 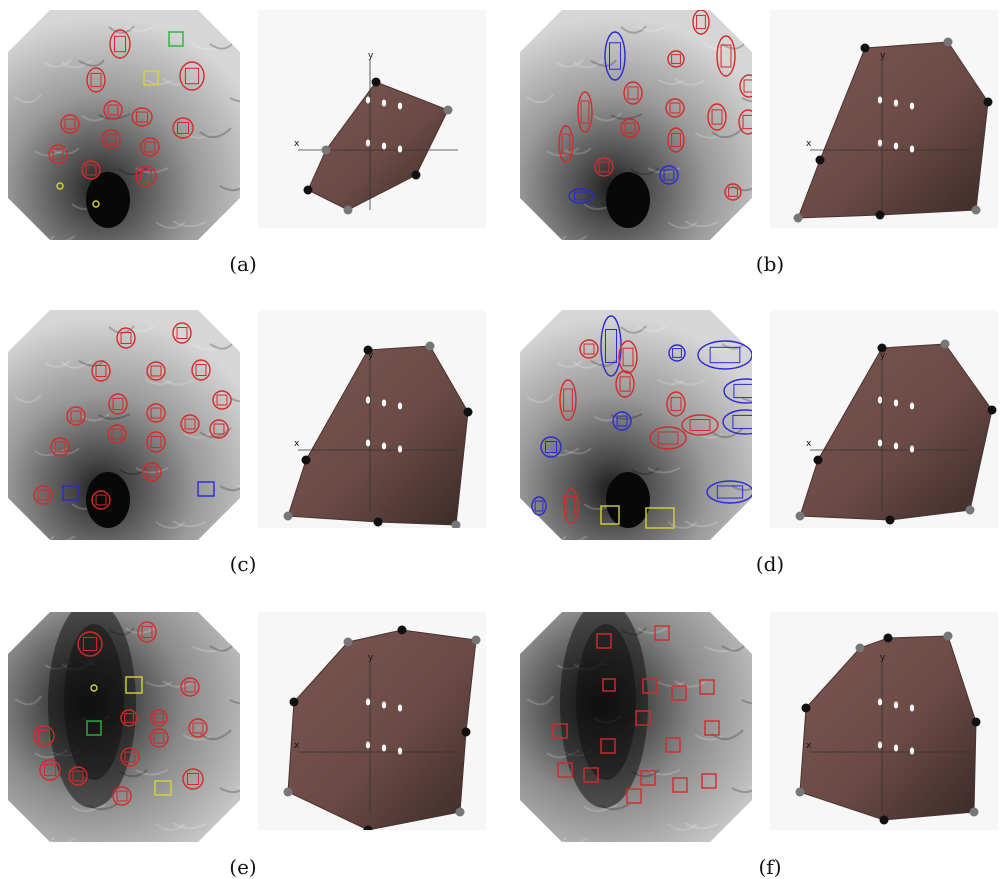 What do you see at coordinates (243, 264) in the screenshot?
I see `caption-a: (a)` at bounding box center [243, 264].